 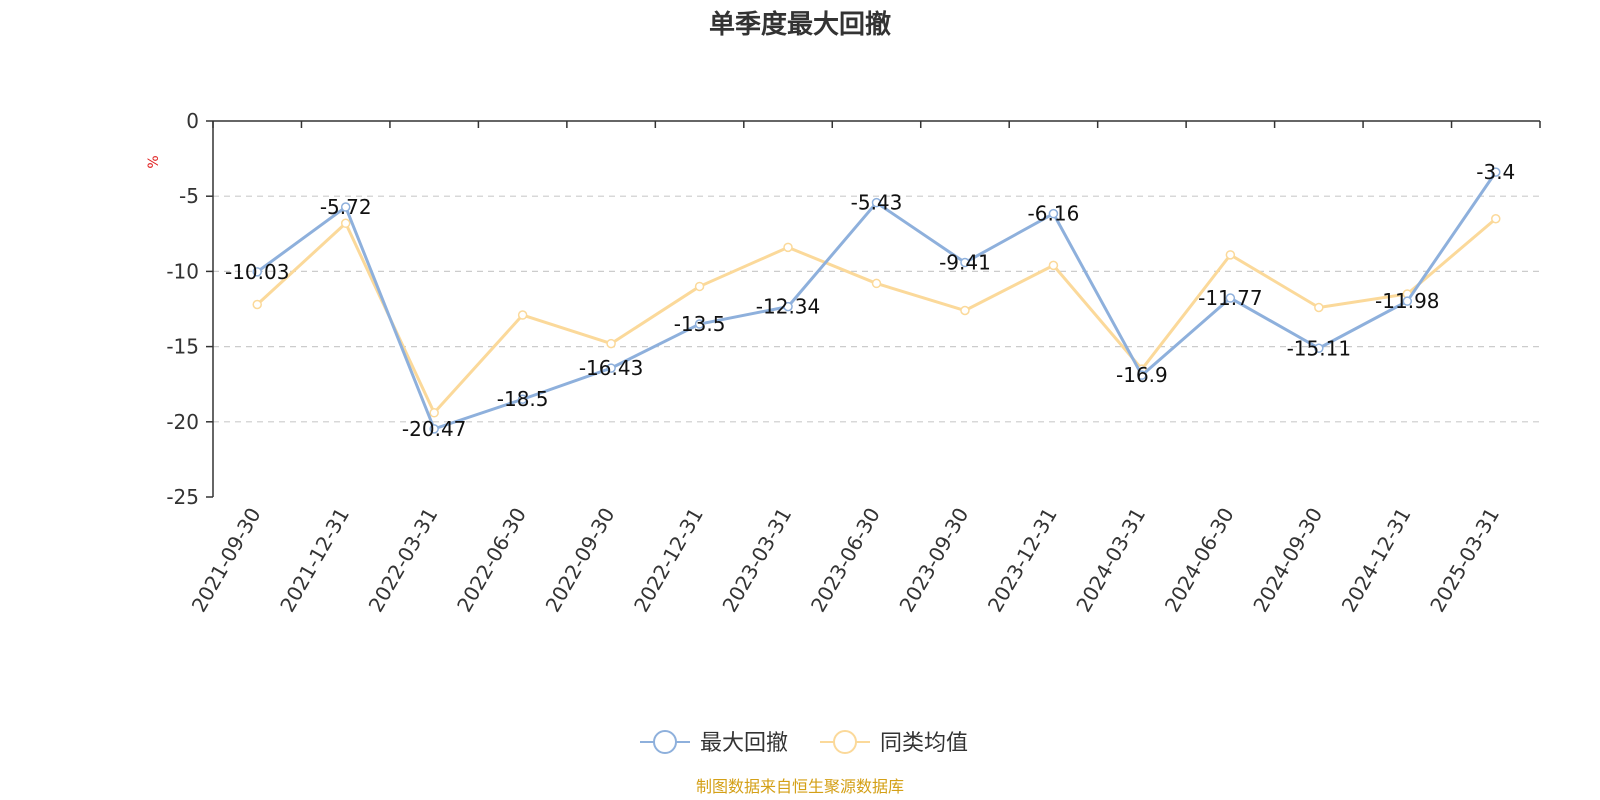 I want to click on x-tick-label: 2022-03-31, so click(x=403, y=559).